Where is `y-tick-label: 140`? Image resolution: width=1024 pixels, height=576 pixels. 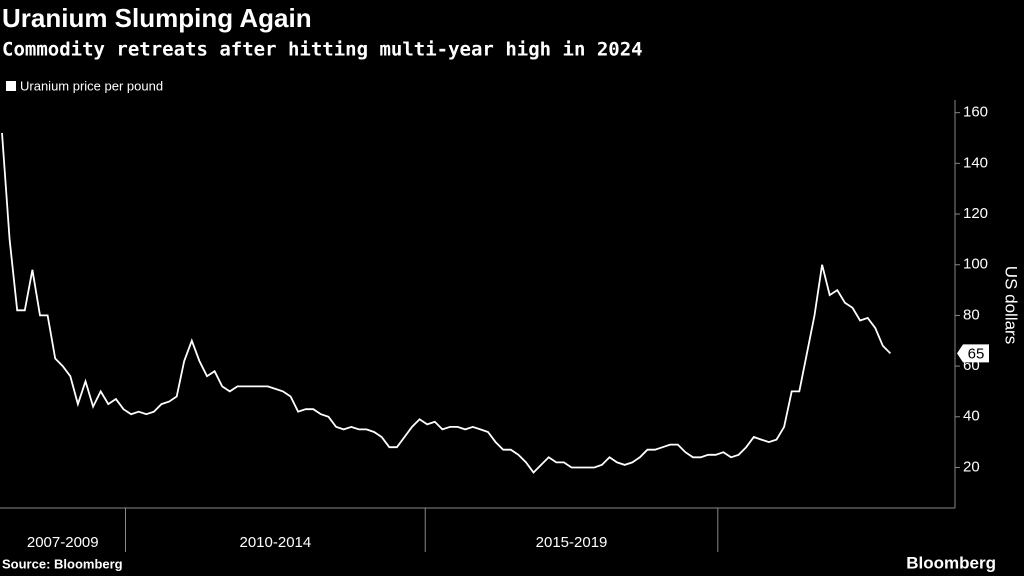
y-tick-label: 140 is located at coordinates (975, 162).